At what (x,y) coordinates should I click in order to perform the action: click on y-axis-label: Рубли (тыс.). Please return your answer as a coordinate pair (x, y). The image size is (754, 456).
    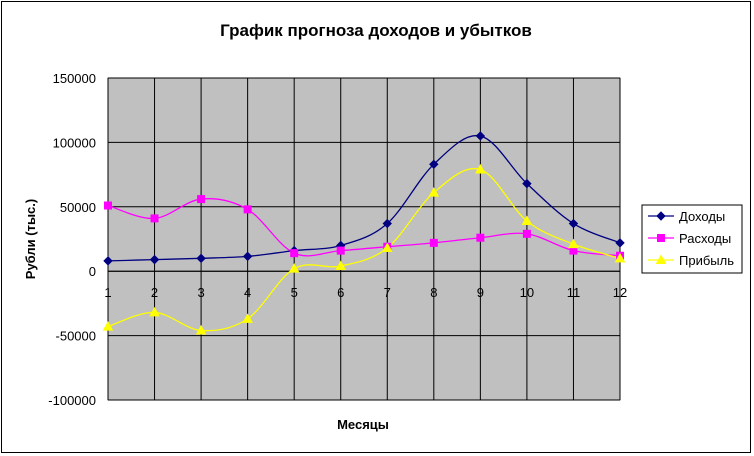
    Looking at the image, I should click on (30, 239).